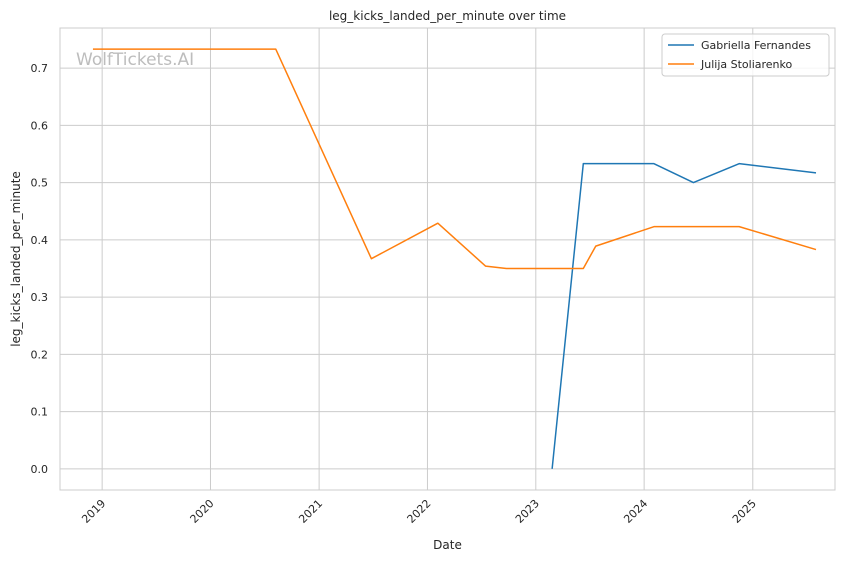 The height and width of the screenshot is (561, 844). I want to click on y-tick-label: 0.7, so click(40, 68).